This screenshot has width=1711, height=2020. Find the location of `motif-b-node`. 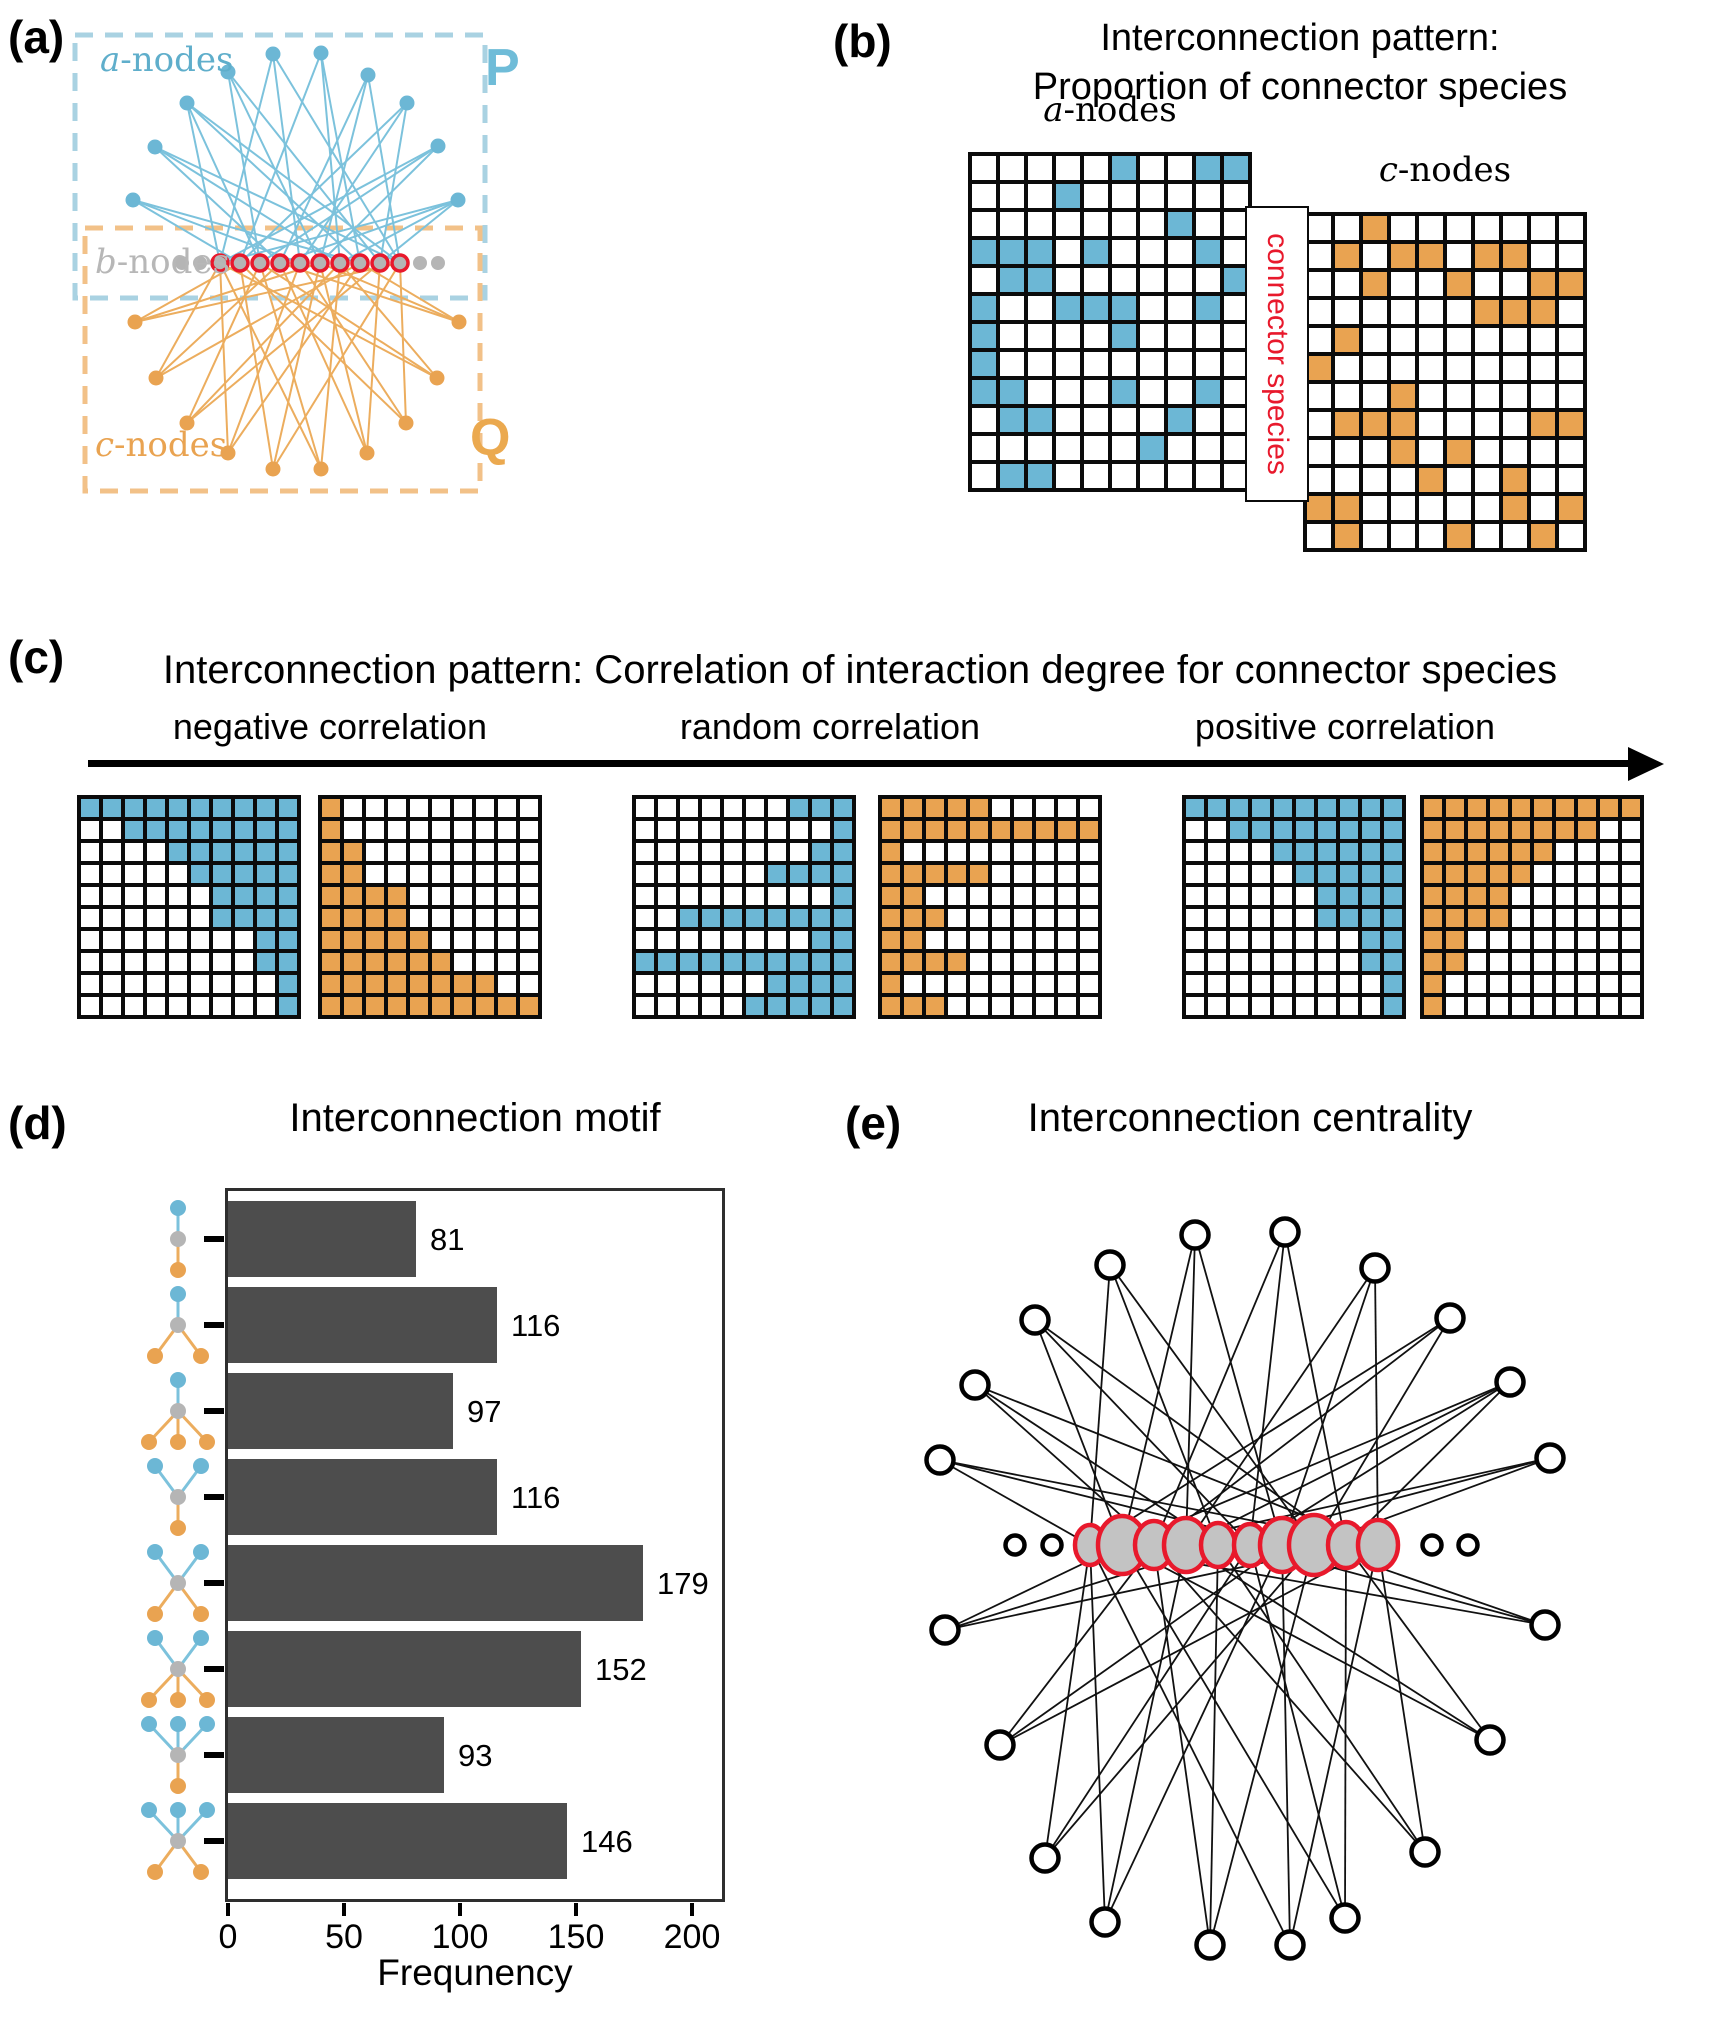

motif-b-node is located at coordinates (178, 1669).